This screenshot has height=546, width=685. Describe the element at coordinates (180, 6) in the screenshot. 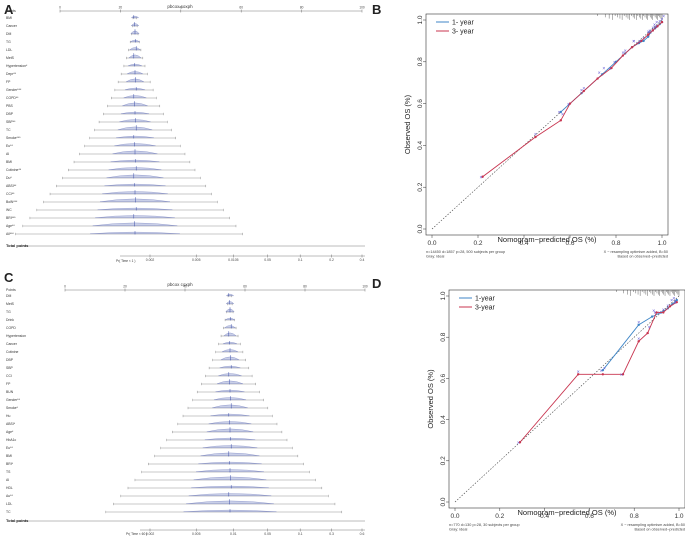

I see `nomogram-a-title: pbcox coxph` at that location.